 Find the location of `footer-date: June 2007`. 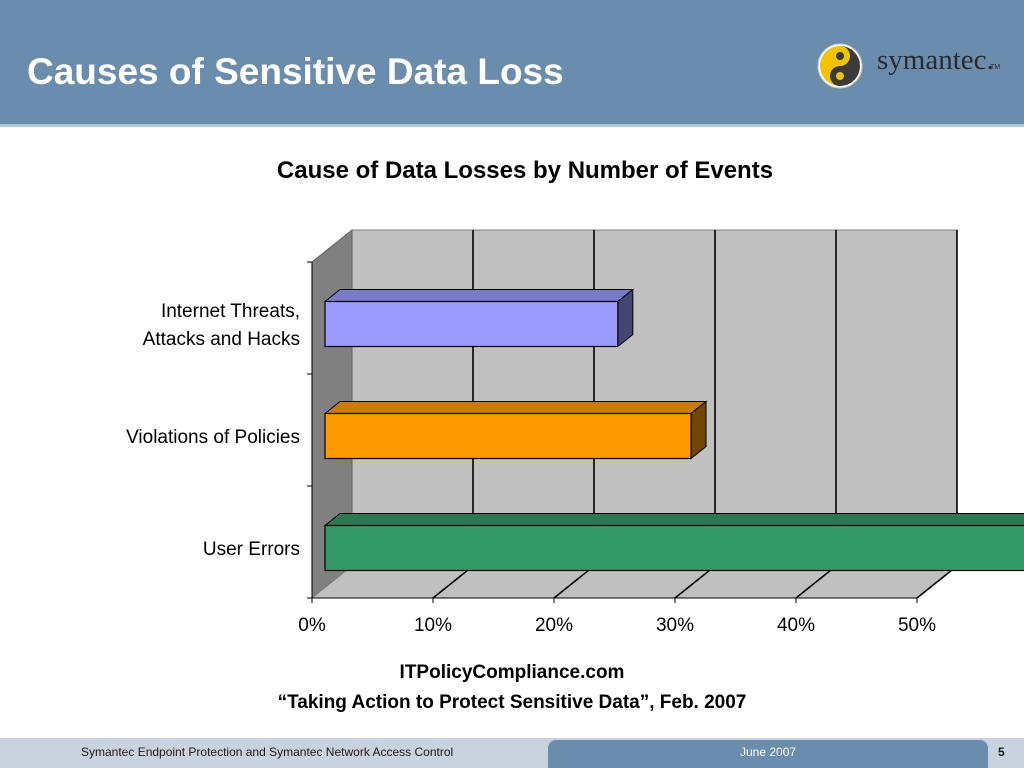

footer-date: June 2007 is located at coordinates (768, 752).